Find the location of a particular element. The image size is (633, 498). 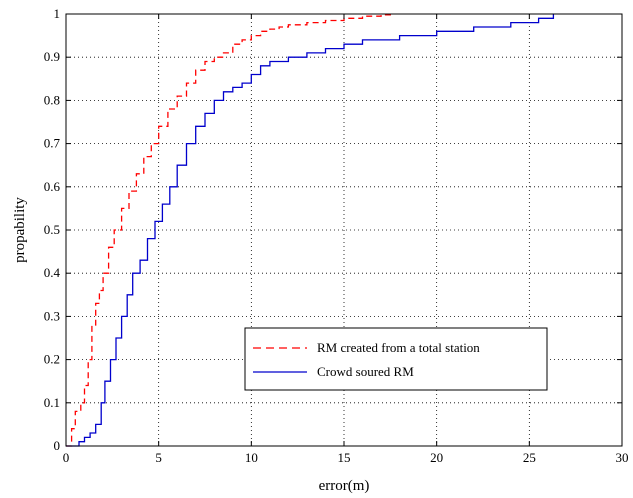

legend-box is located at coordinates (396, 359).